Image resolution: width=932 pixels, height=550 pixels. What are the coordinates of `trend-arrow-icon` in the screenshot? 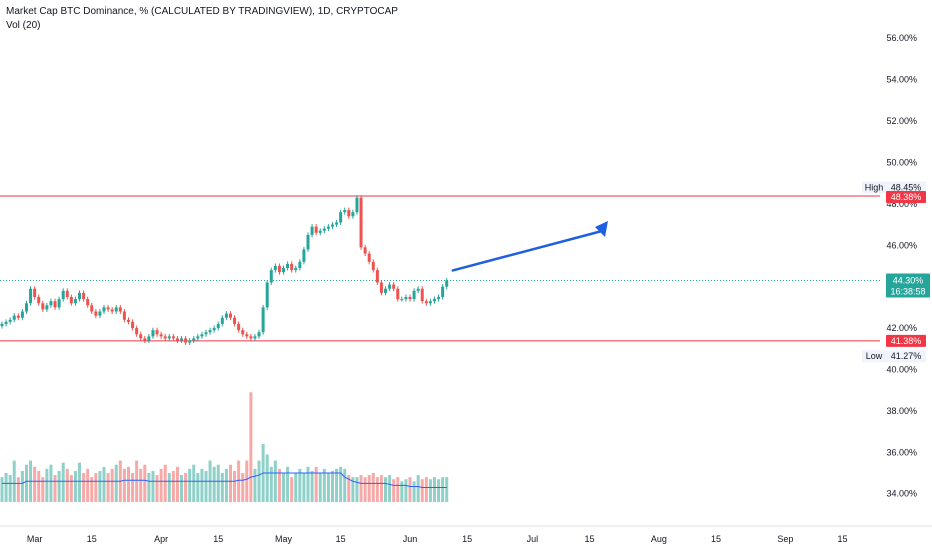 It's located at (529, 246).